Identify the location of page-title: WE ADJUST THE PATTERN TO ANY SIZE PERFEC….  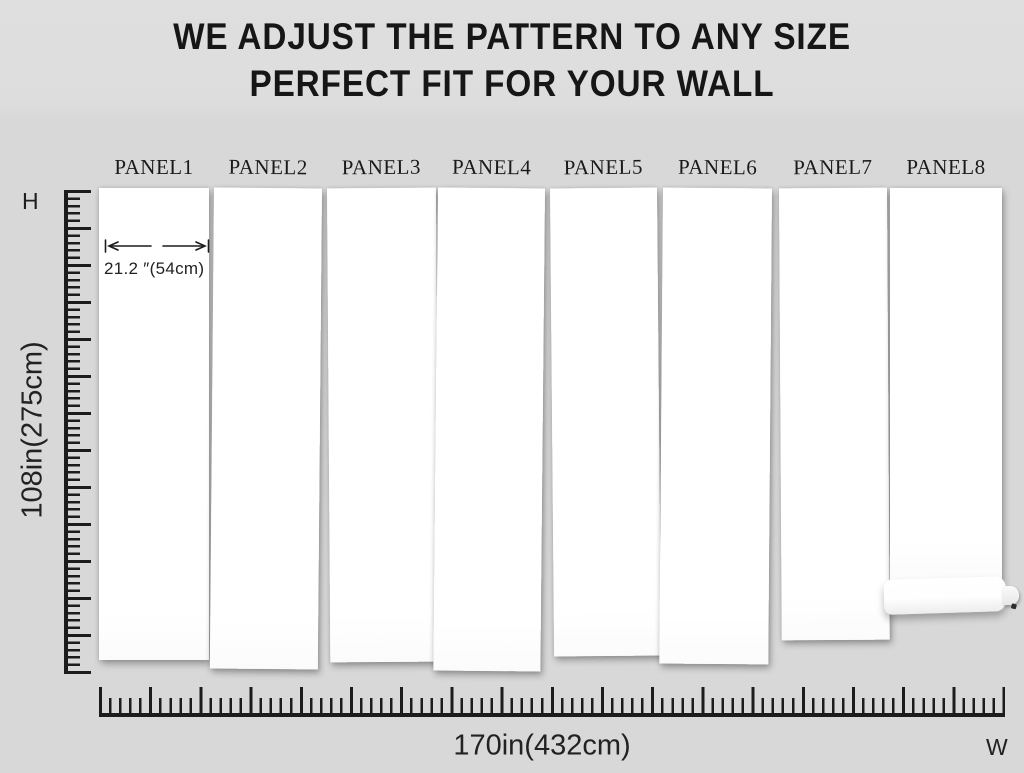
(512, 60).